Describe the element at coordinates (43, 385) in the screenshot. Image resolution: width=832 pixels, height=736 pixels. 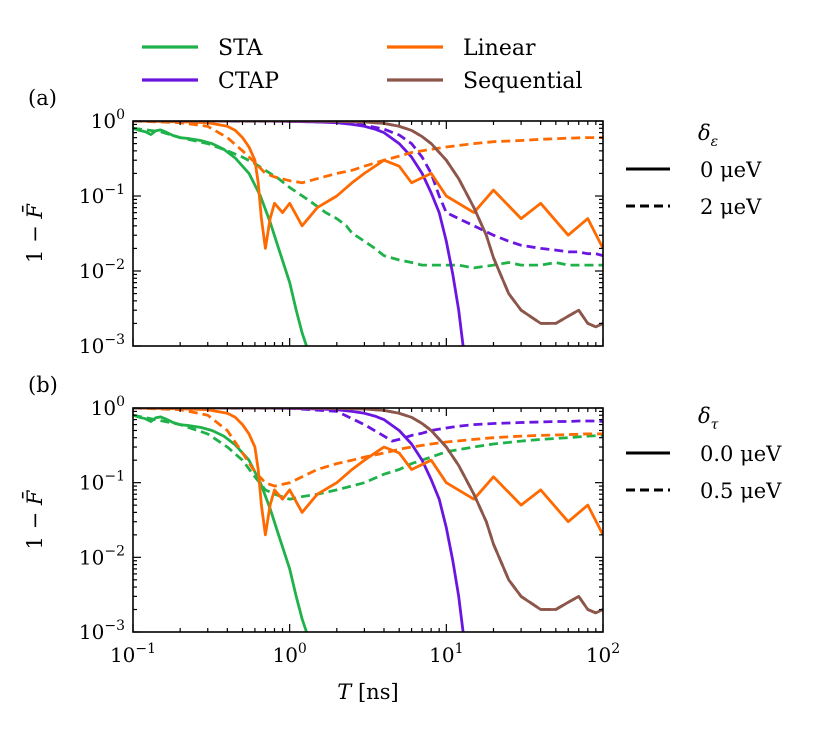
I see `panel-label: (b)` at that location.